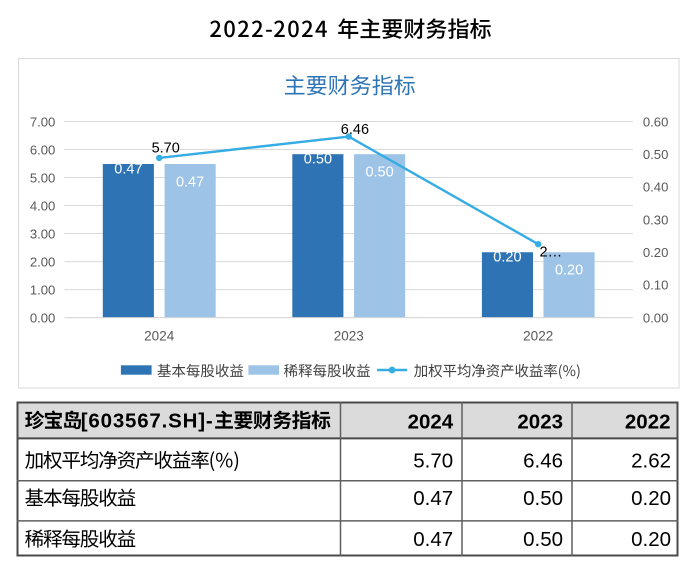 The width and height of the screenshot is (700, 574). I want to click on svg-text: 6.00, so click(42, 149).